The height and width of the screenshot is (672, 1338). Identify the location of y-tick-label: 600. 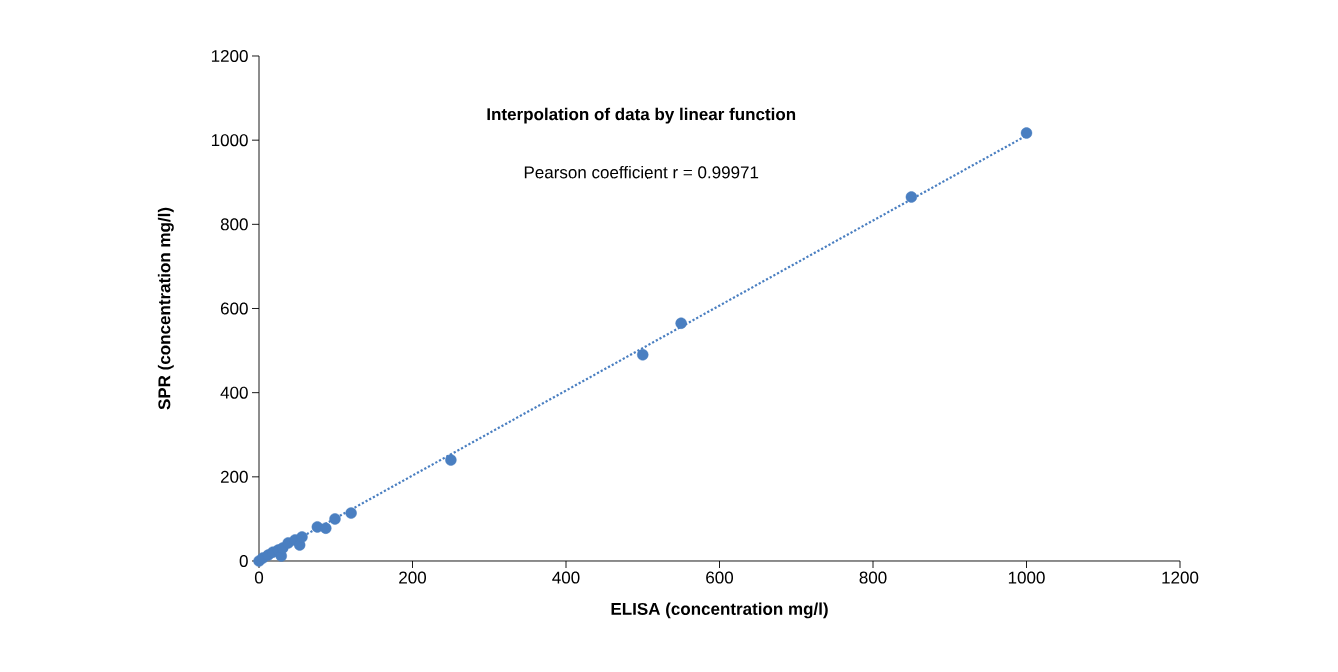
(234, 308).